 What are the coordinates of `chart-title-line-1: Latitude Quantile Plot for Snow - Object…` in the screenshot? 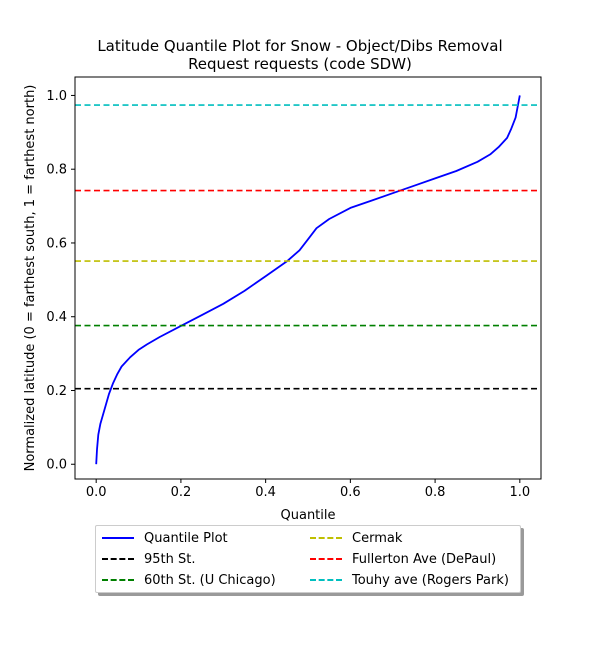 It's located at (300, 46).